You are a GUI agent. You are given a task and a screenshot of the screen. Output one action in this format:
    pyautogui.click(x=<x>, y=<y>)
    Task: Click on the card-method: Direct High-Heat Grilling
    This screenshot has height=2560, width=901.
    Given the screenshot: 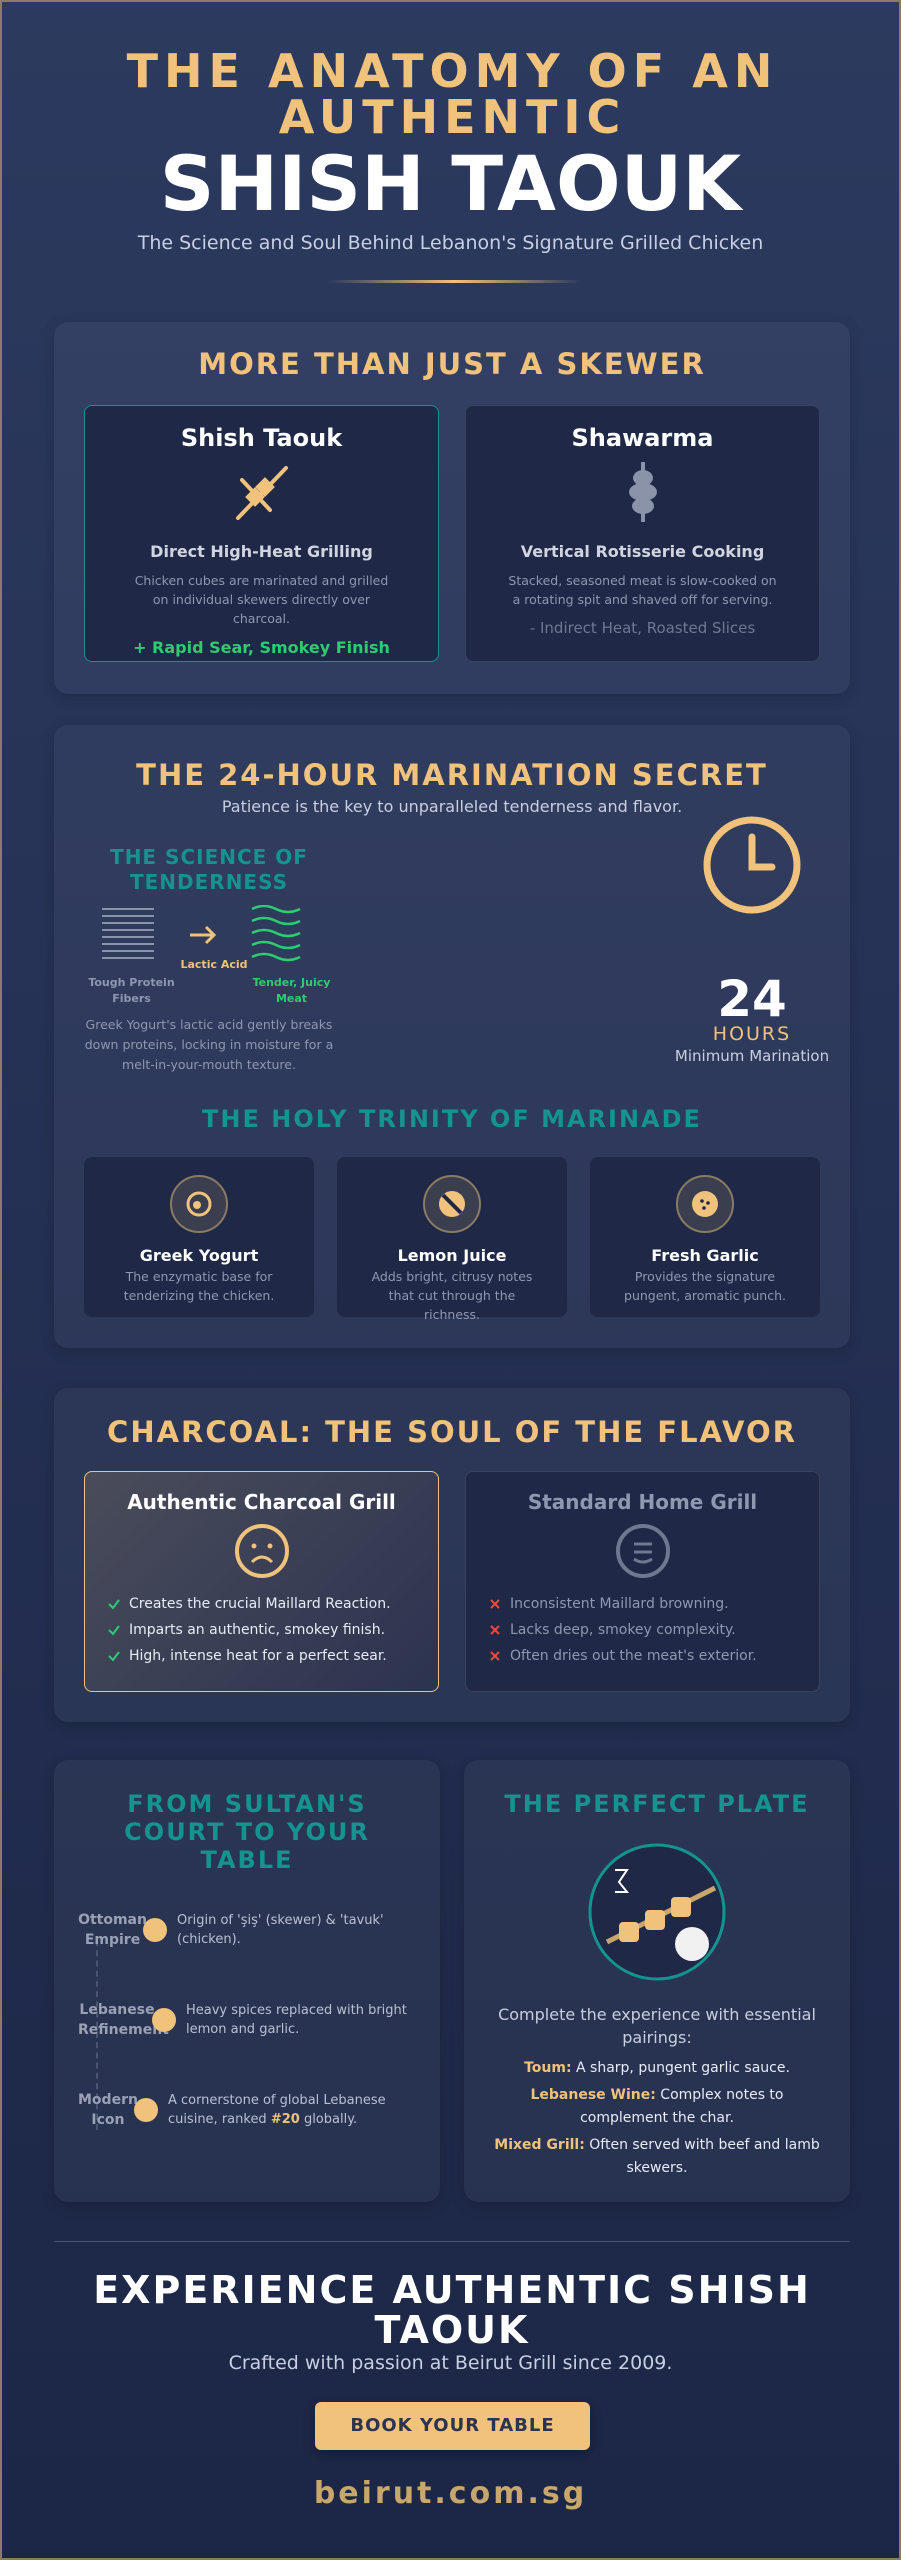 What is the action you would take?
    pyautogui.click(x=261, y=551)
    